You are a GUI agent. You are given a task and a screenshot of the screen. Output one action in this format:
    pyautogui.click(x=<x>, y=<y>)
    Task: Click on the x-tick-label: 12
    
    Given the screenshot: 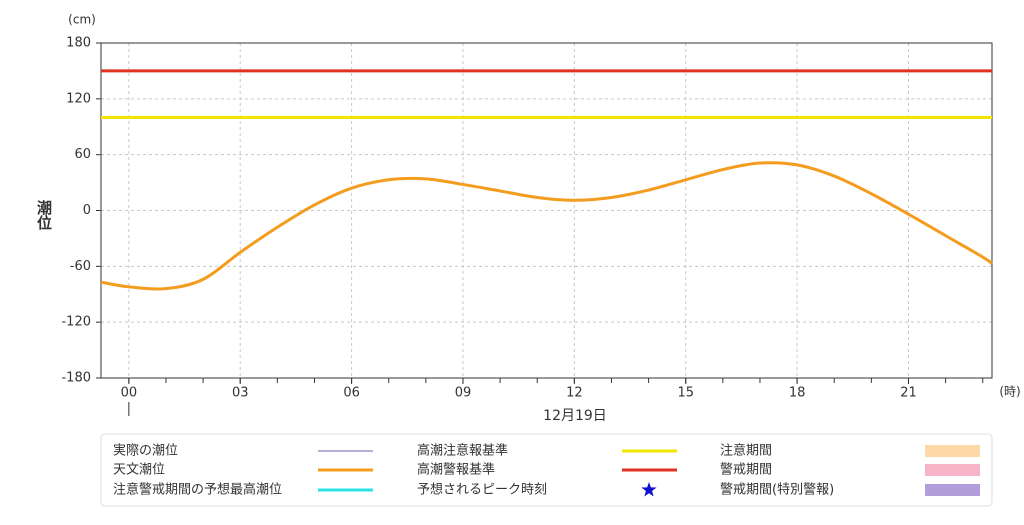 What is the action you would take?
    pyautogui.click(x=574, y=393)
    